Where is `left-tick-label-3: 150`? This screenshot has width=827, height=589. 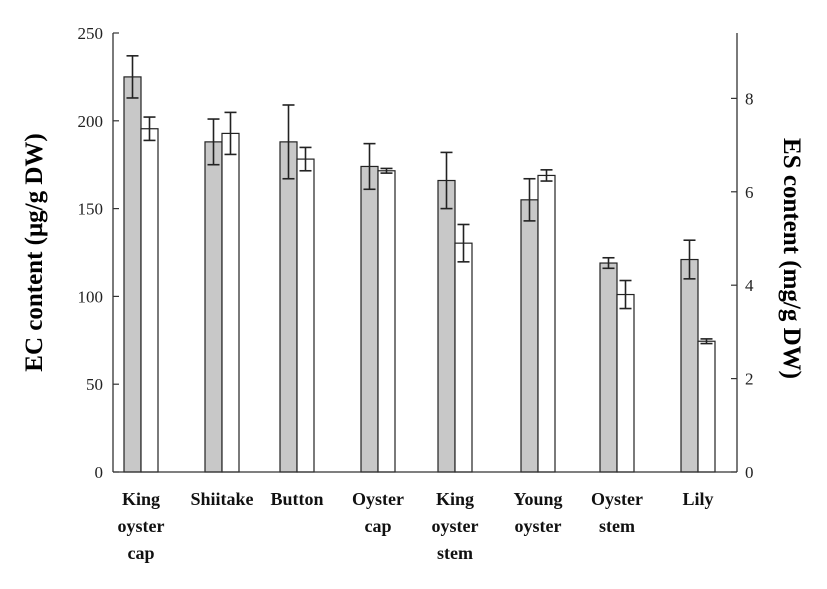
left-tick-label-3: 150 is located at coordinates (91, 209).